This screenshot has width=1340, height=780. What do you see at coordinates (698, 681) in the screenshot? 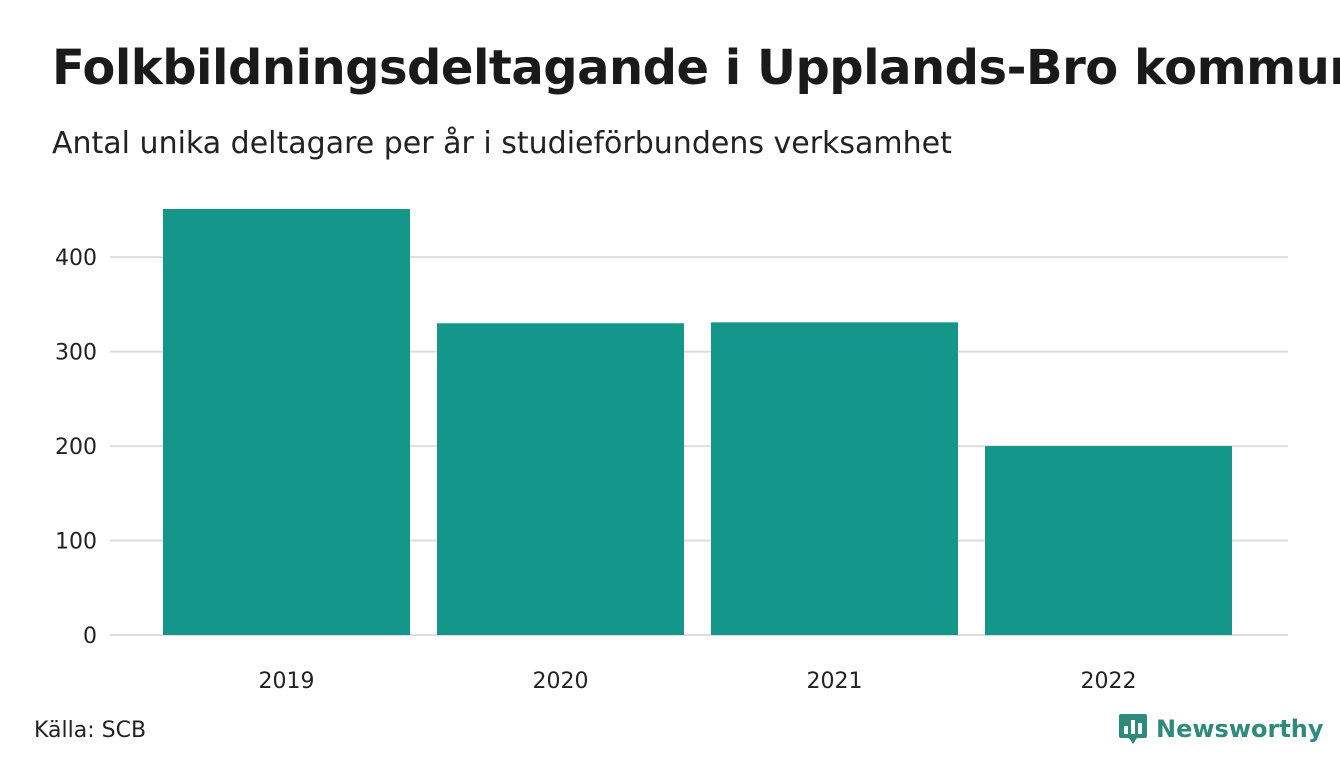
I see `x-axis-ticks: 2019 2020 2021 2022` at bounding box center [698, 681].